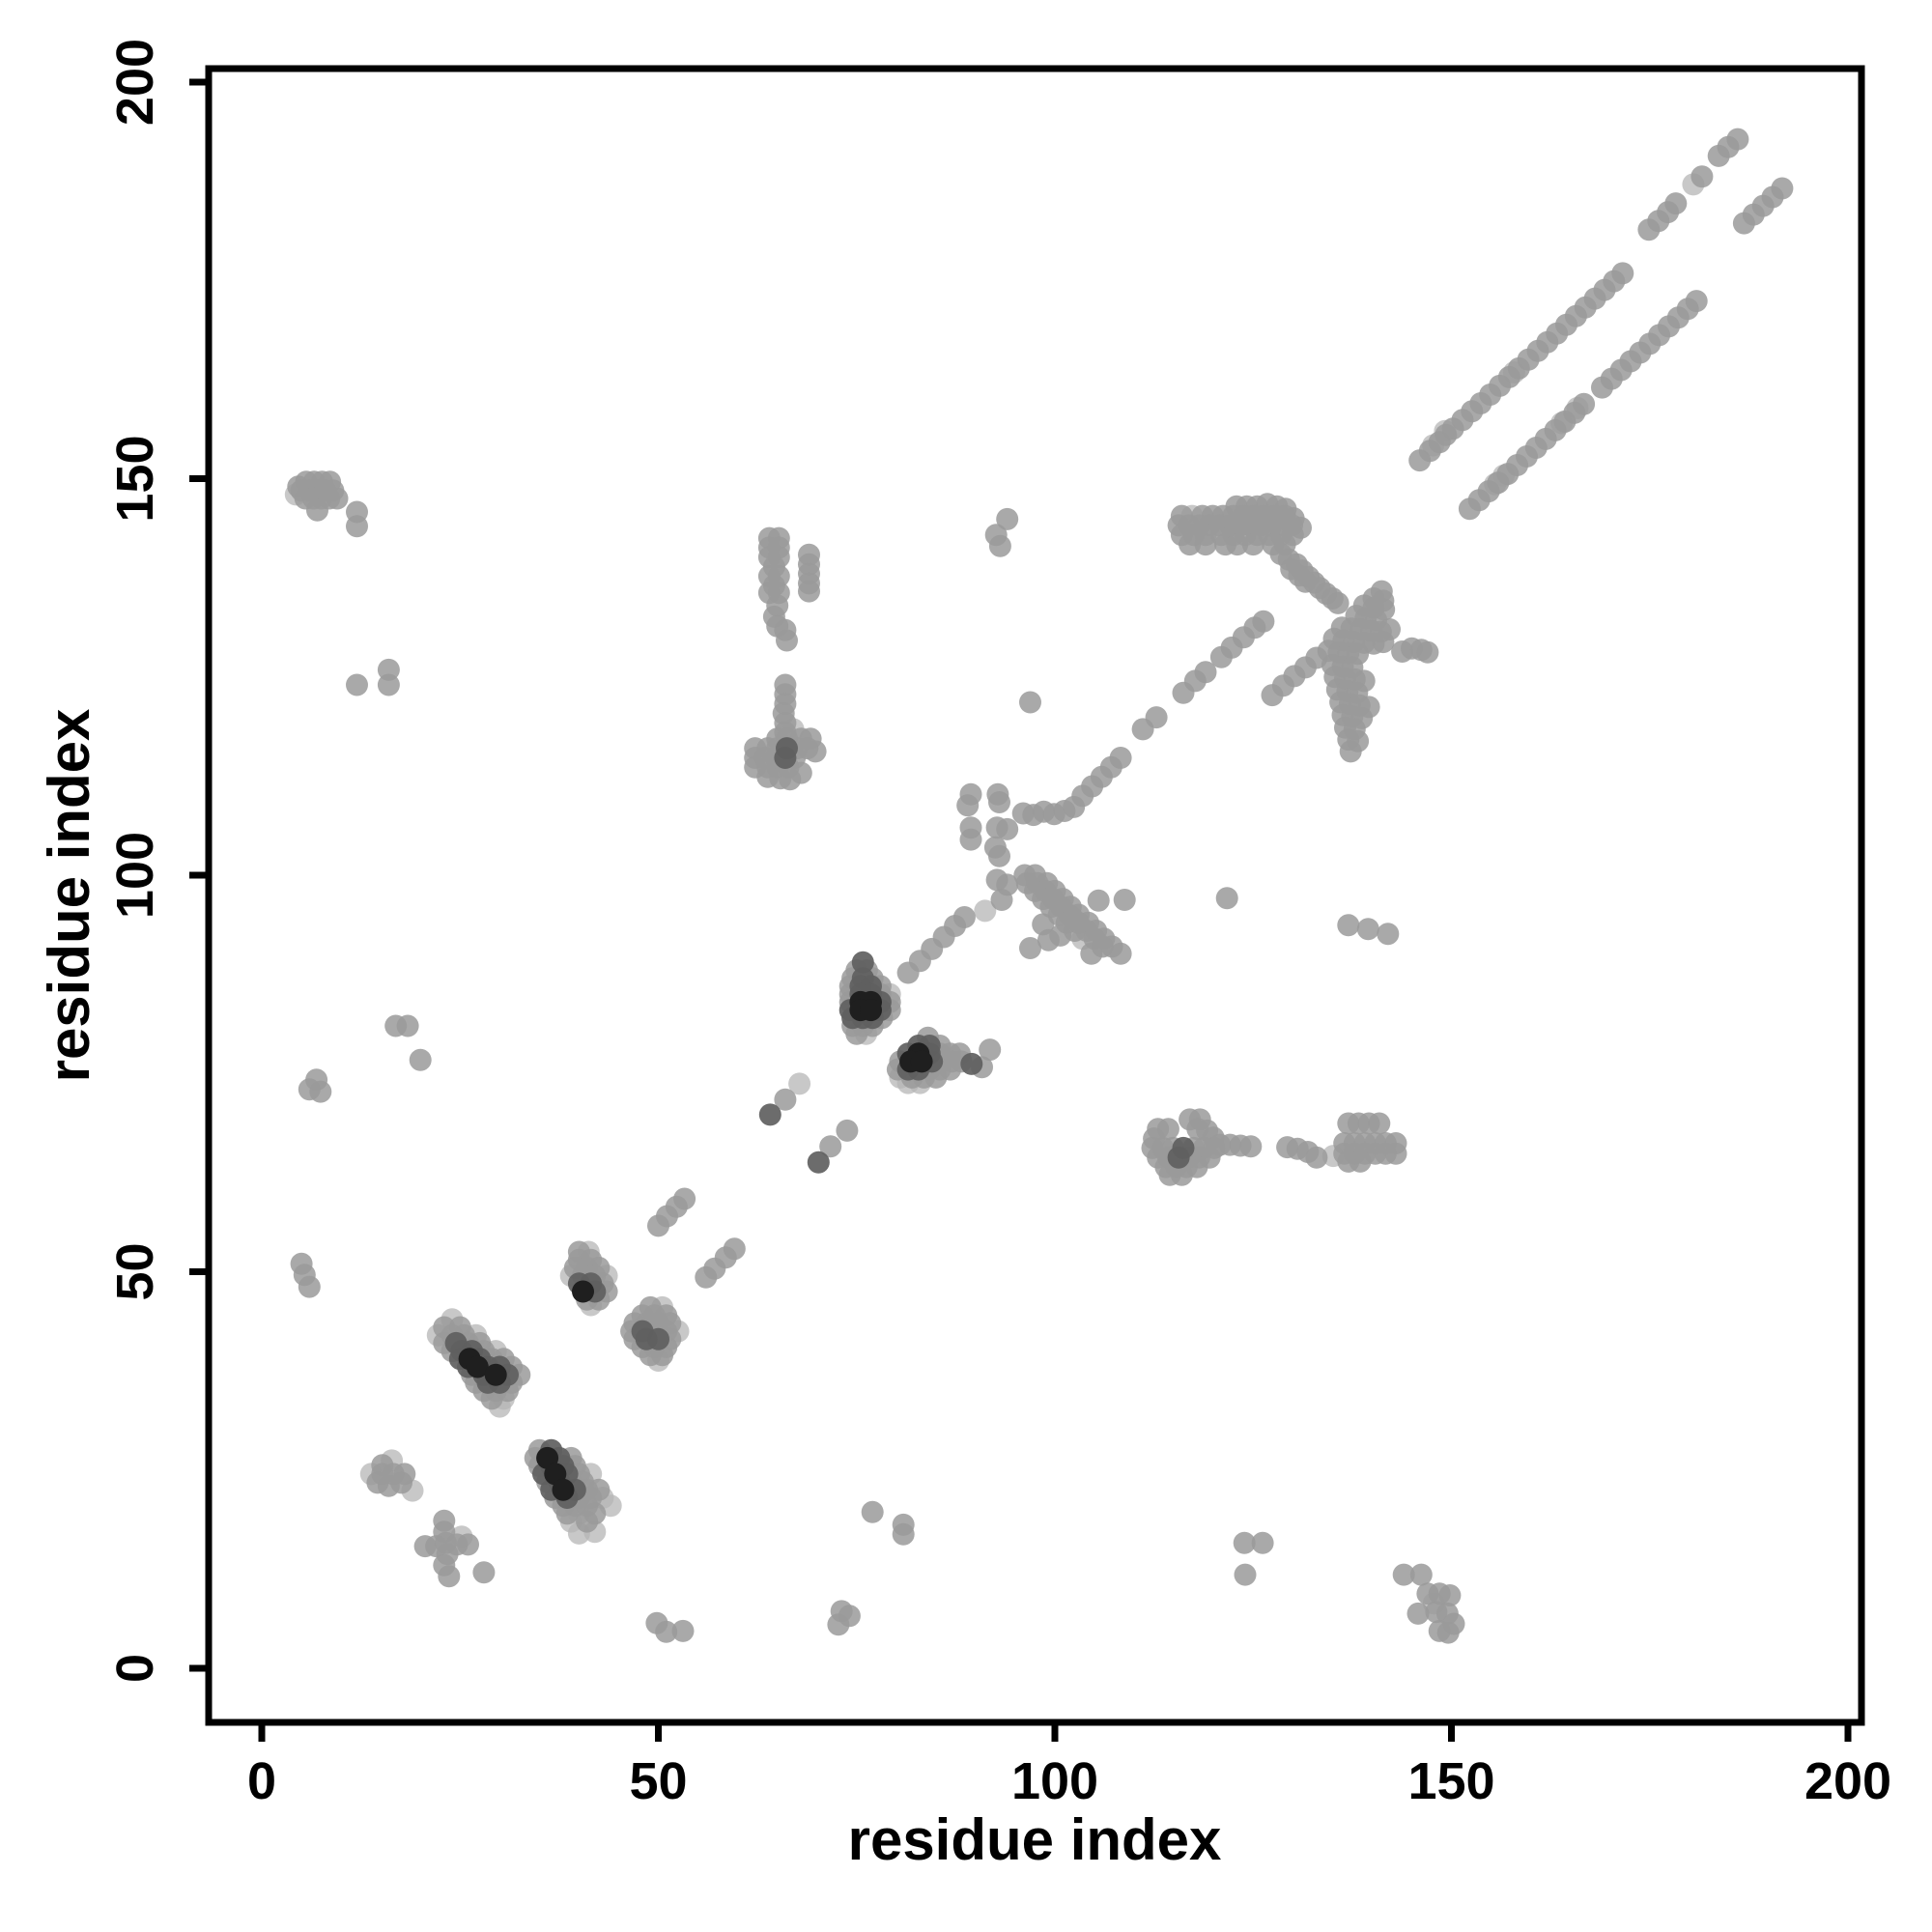  What do you see at coordinates (1847, 1781) in the screenshot?
I see `x-tick-label: 200` at bounding box center [1847, 1781].